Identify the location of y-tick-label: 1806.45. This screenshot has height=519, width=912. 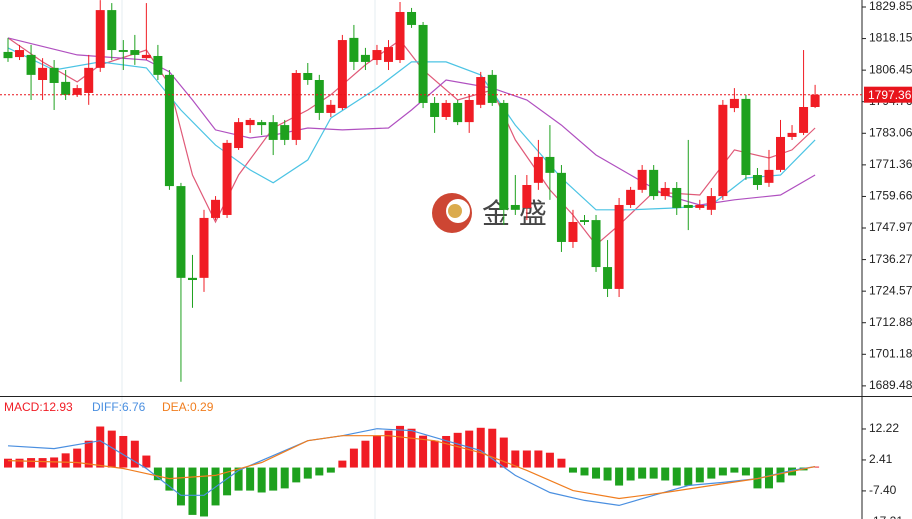
(890, 69).